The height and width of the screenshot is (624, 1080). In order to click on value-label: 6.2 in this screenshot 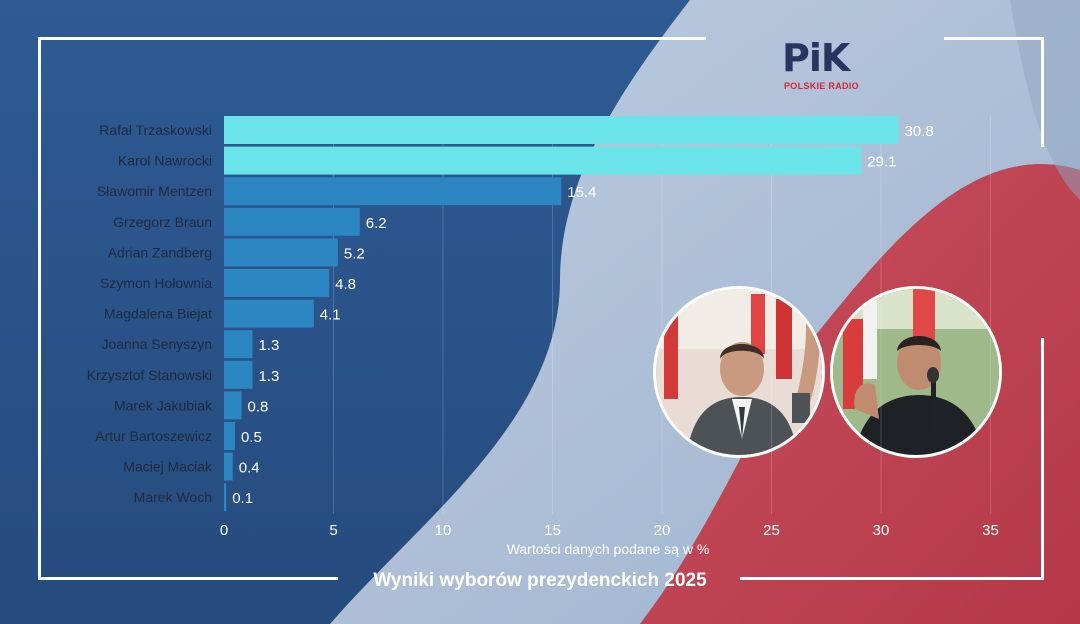, I will do `click(376, 223)`.